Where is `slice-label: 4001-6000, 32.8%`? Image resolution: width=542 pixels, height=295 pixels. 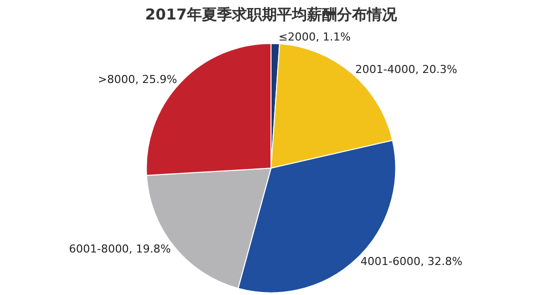
slice-label: 4001-6000, 32.8% is located at coordinates (411, 261).